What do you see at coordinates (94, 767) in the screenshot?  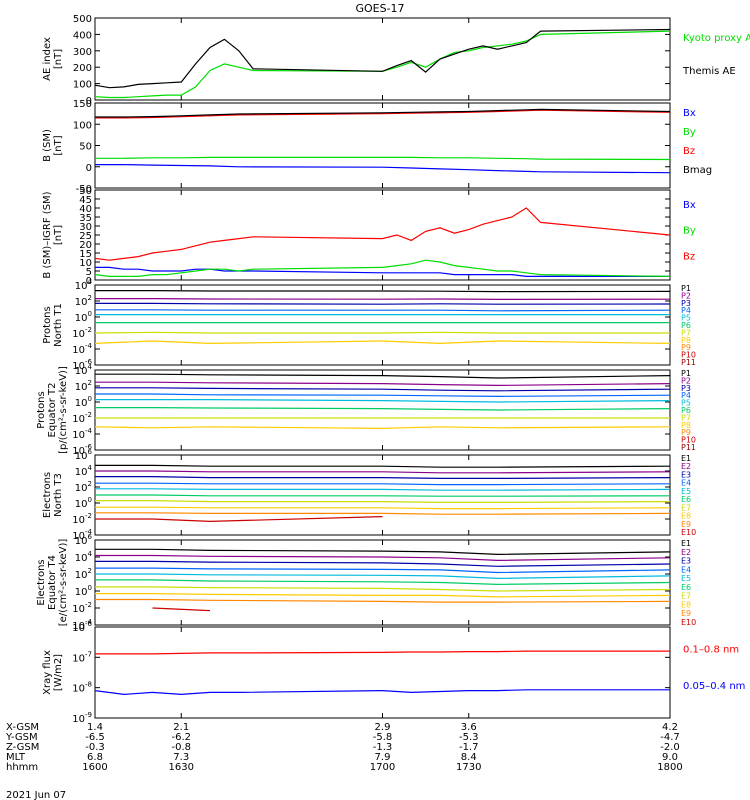 I see `x-row-value: 1600` at bounding box center [94, 767].